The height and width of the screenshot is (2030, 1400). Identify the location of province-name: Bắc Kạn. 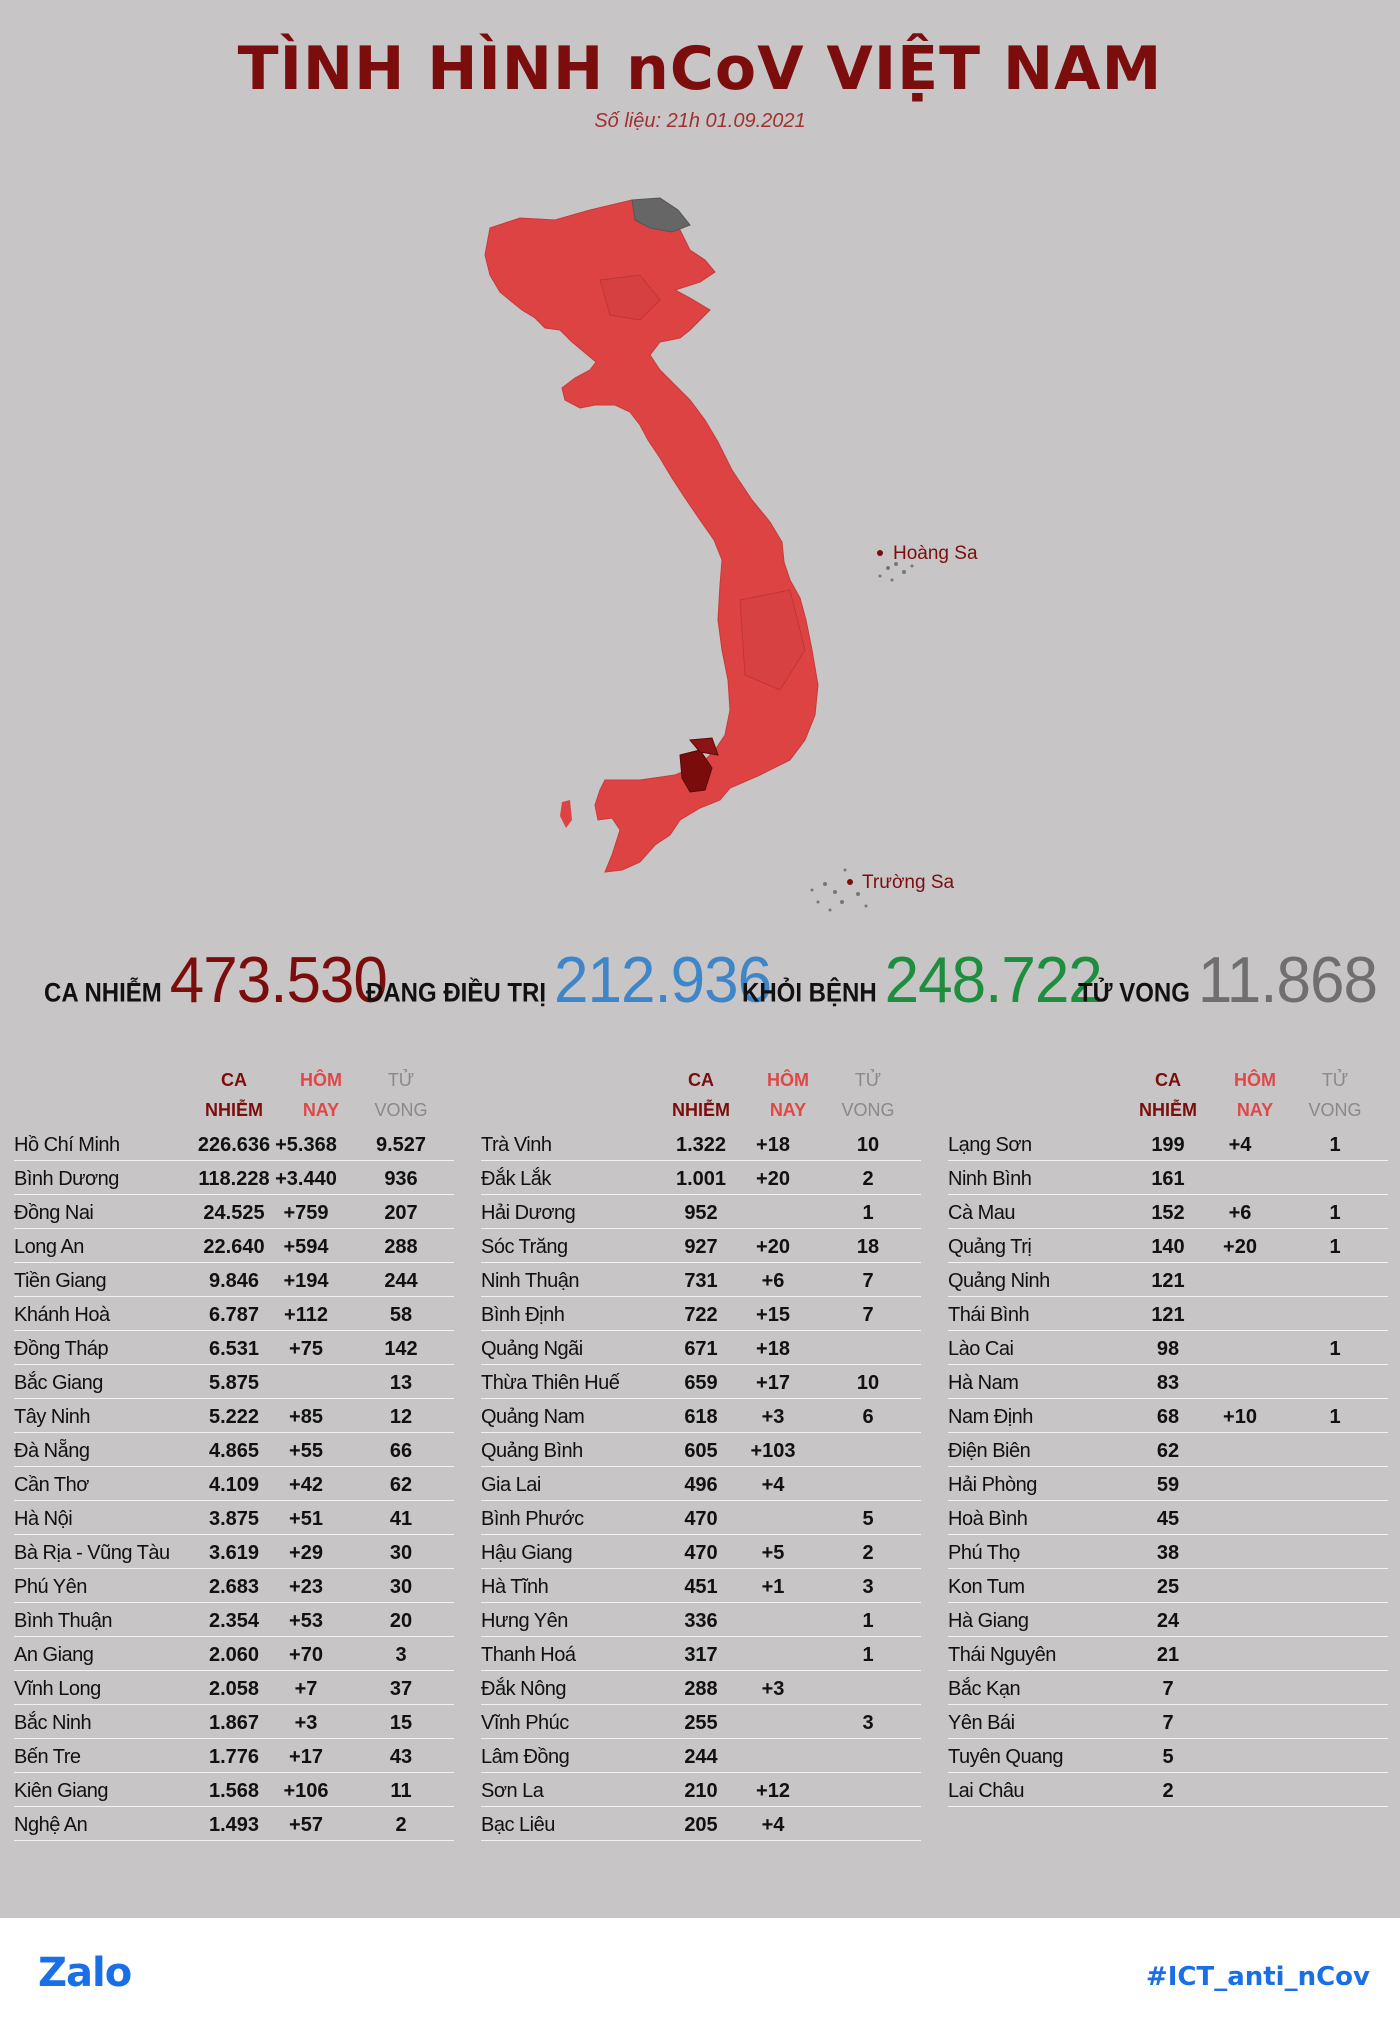
(984, 1689).